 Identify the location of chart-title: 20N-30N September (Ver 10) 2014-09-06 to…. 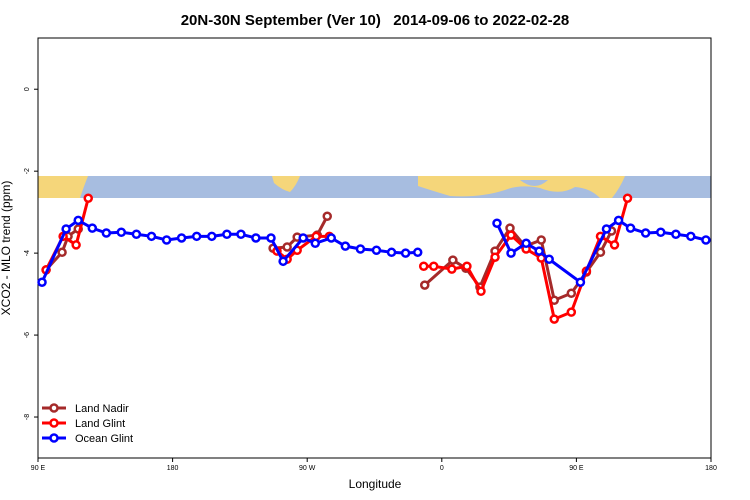
(375, 20).